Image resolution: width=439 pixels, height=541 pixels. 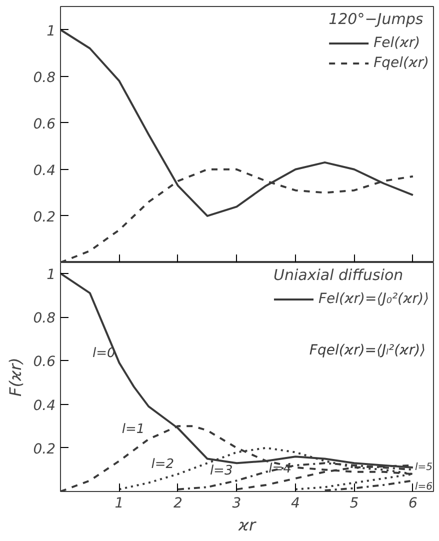 I want to click on annotation: l=5, so click(x=423, y=468).